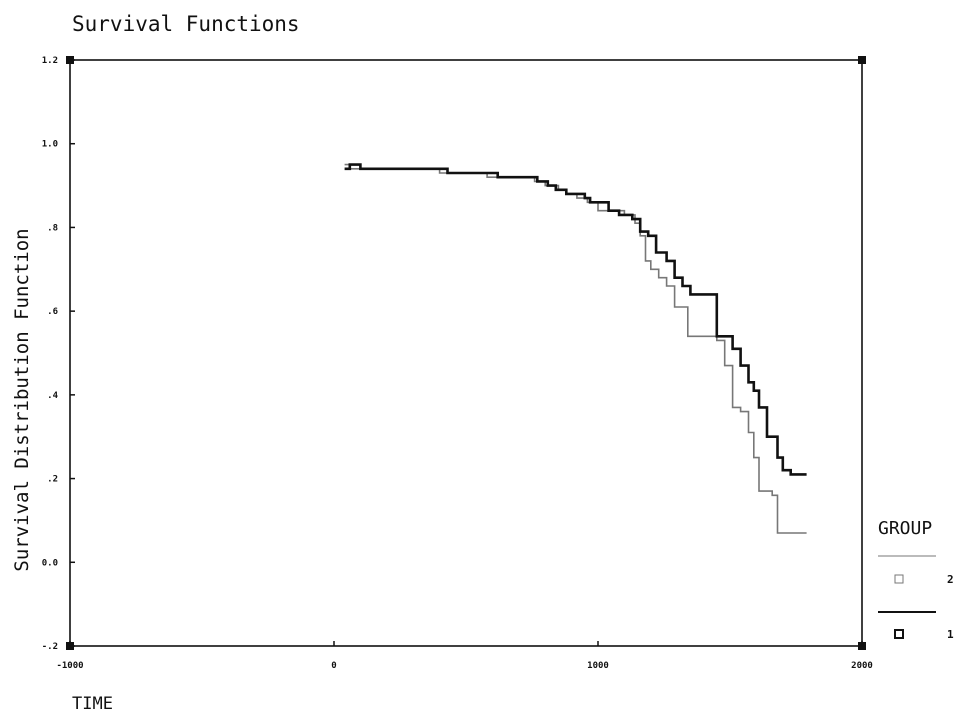 This screenshot has height=714, width=956. I want to click on y-tick-label: 1.2, so click(50, 61).